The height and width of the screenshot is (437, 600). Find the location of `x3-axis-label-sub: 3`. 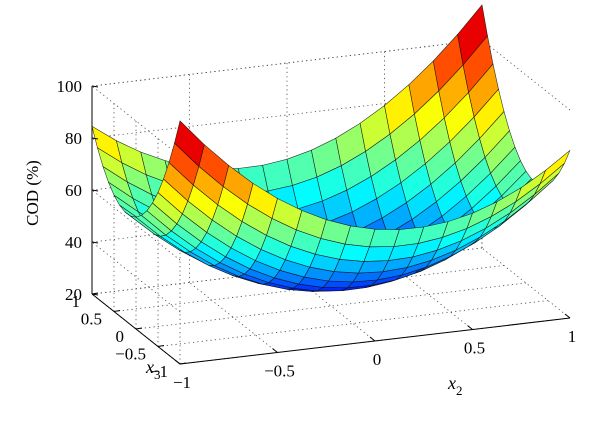

x3-axis-label-sub: 3 is located at coordinates (157, 374).